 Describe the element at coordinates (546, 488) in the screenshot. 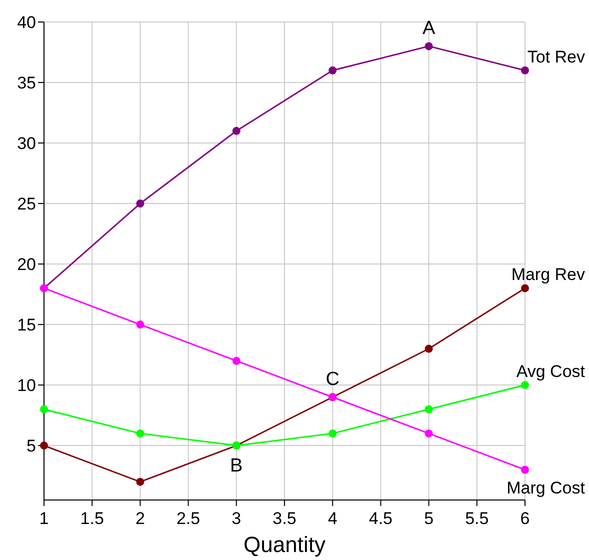

I see `series-label: Marg Cost` at that location.